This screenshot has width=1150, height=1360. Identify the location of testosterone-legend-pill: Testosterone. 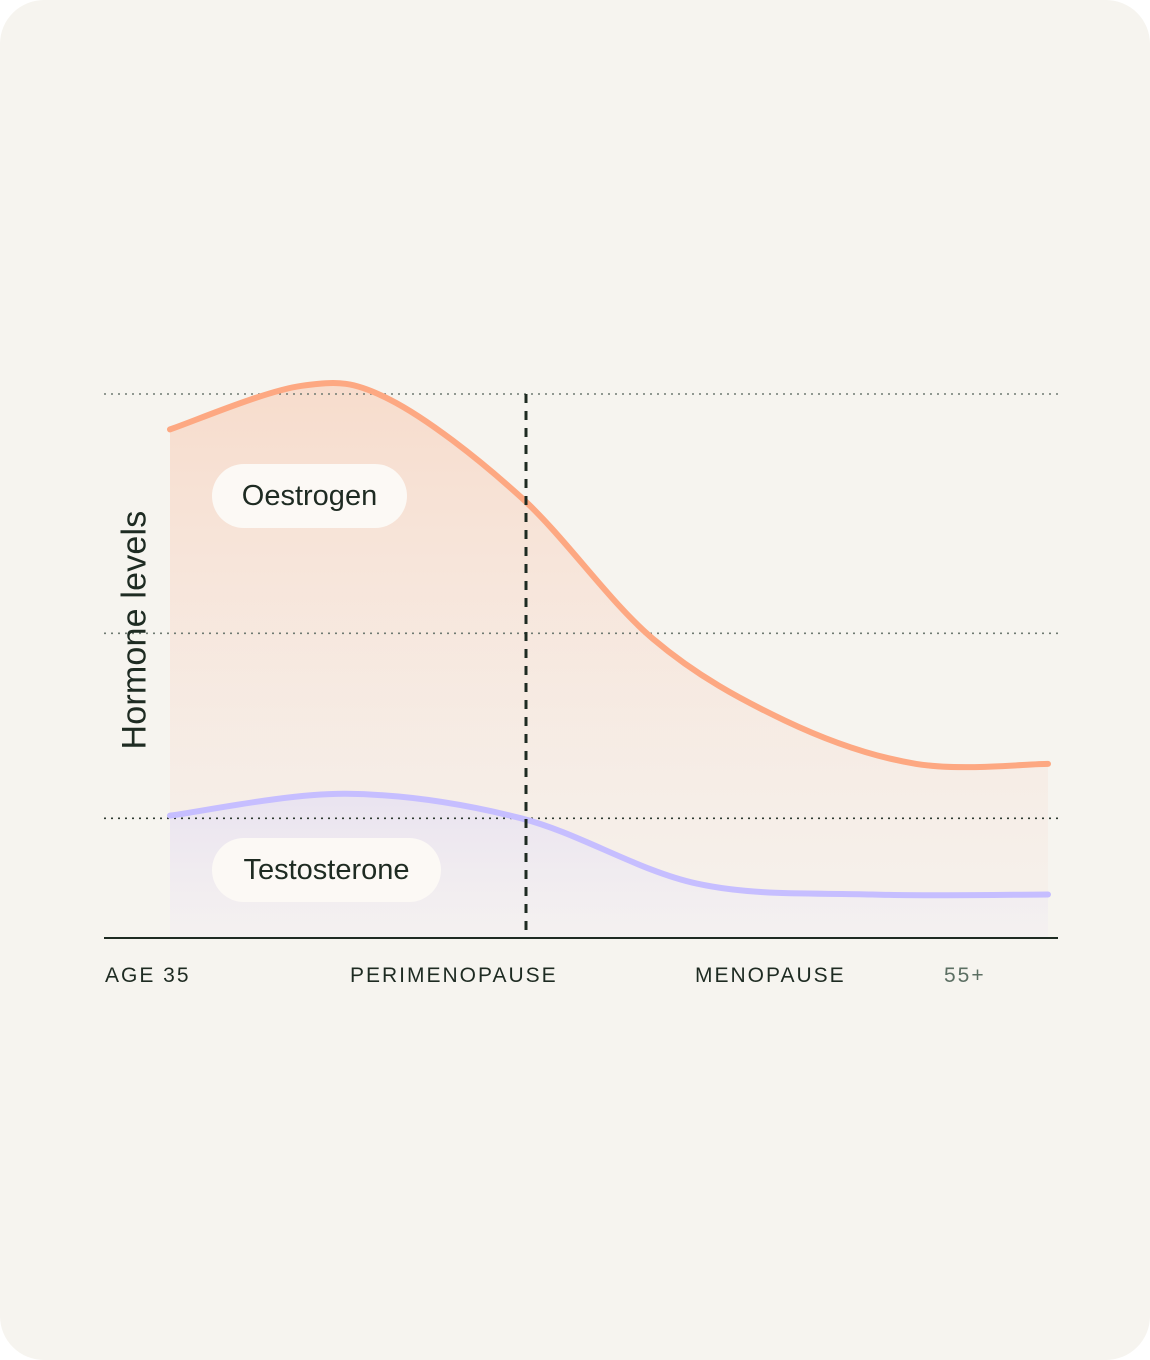
(326, 870).